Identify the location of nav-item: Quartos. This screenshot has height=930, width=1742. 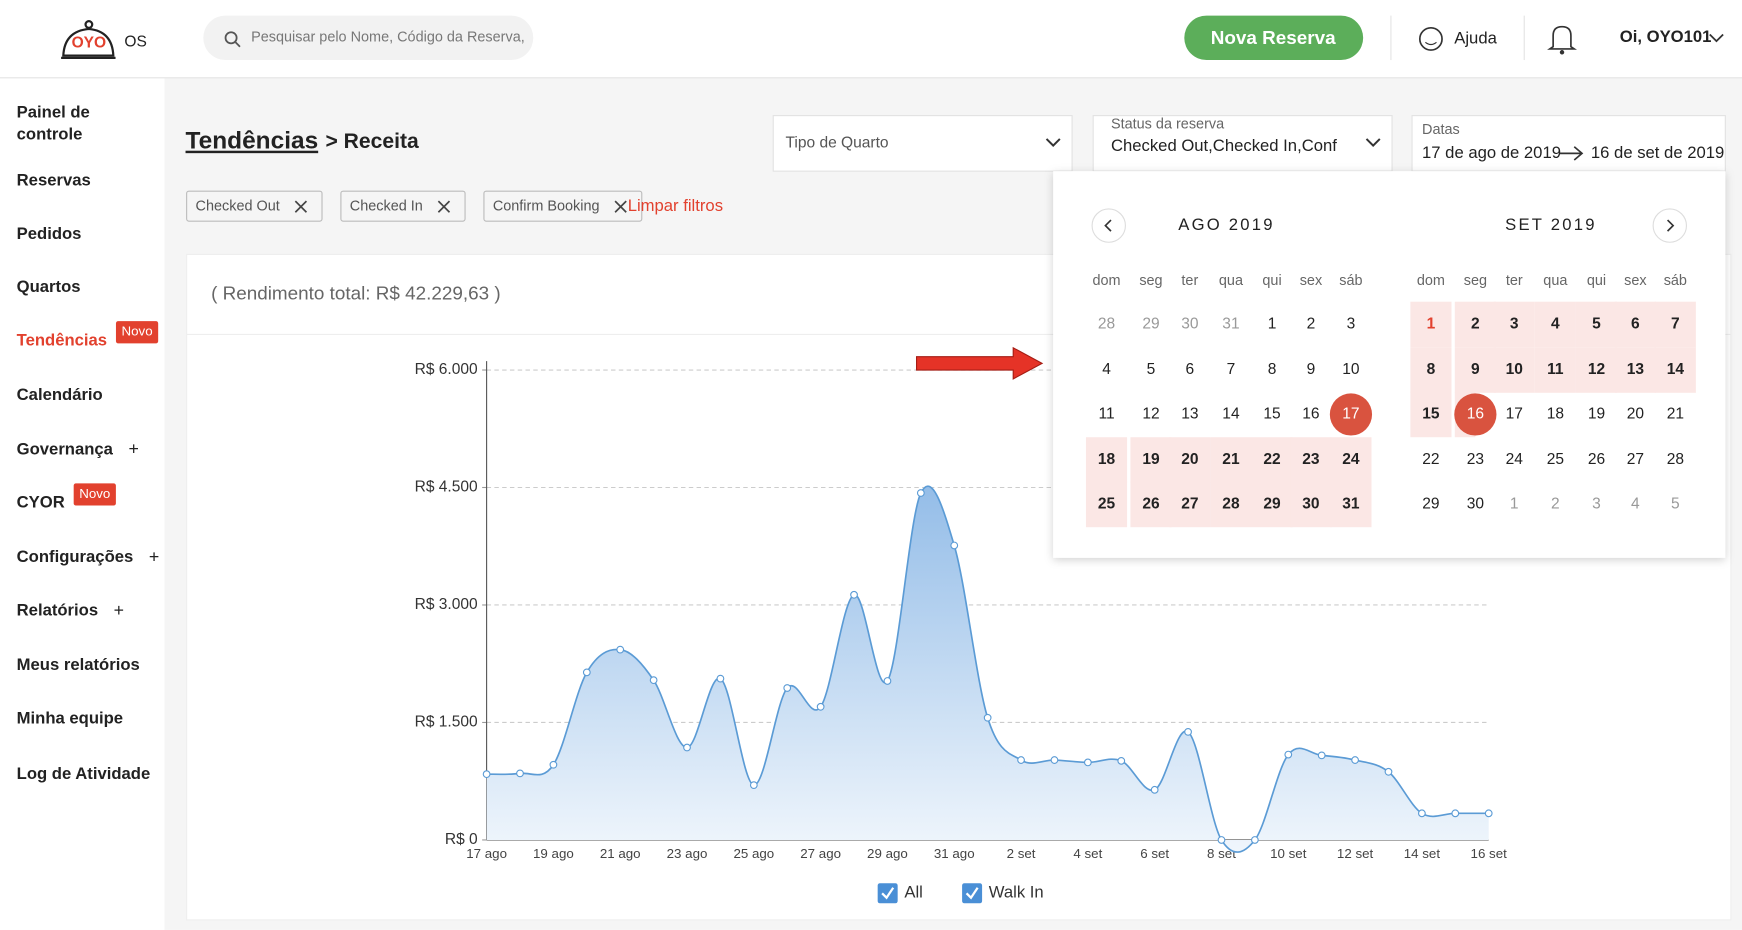
(49, 286).